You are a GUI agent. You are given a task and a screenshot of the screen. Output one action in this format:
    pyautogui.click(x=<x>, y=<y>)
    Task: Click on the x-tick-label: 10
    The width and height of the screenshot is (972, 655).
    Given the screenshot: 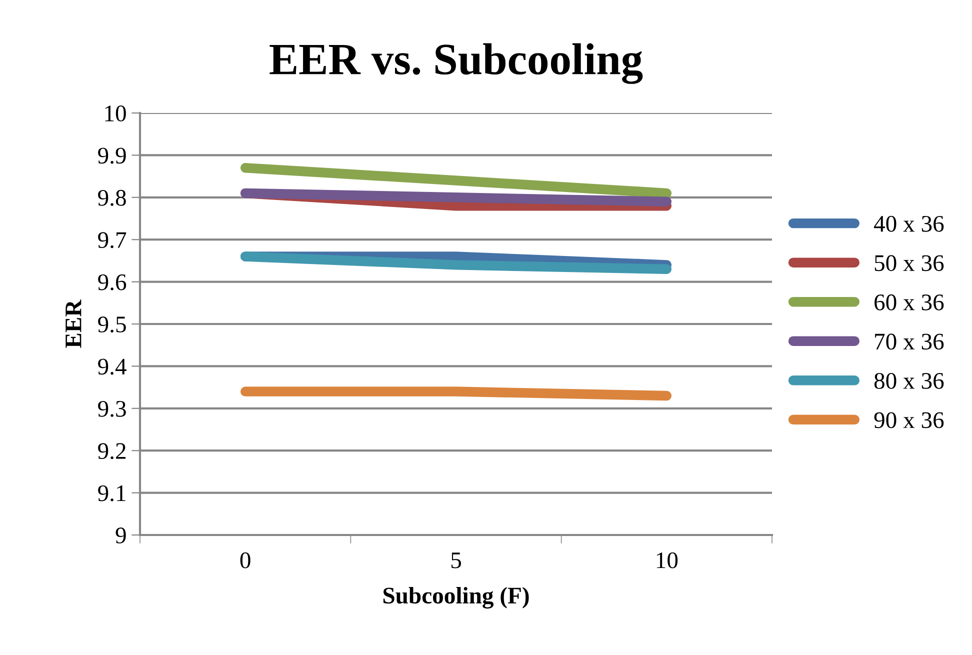 What is the action you would take?
    pyautogui.click(x=667, y=560)
    